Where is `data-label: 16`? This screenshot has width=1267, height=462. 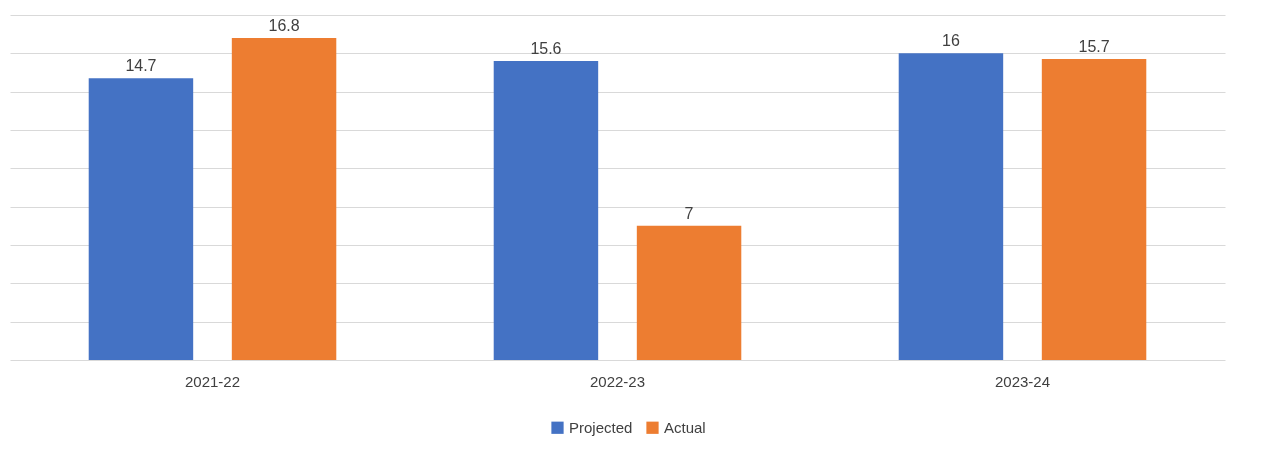
data-label: 16 is located at coordinates (951, 41).